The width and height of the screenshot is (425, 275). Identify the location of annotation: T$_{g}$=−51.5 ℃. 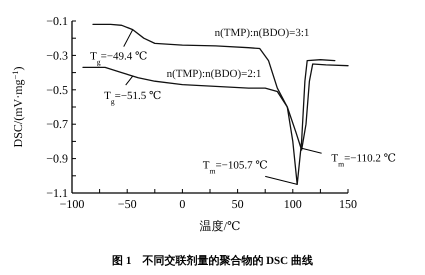
(133, 98).